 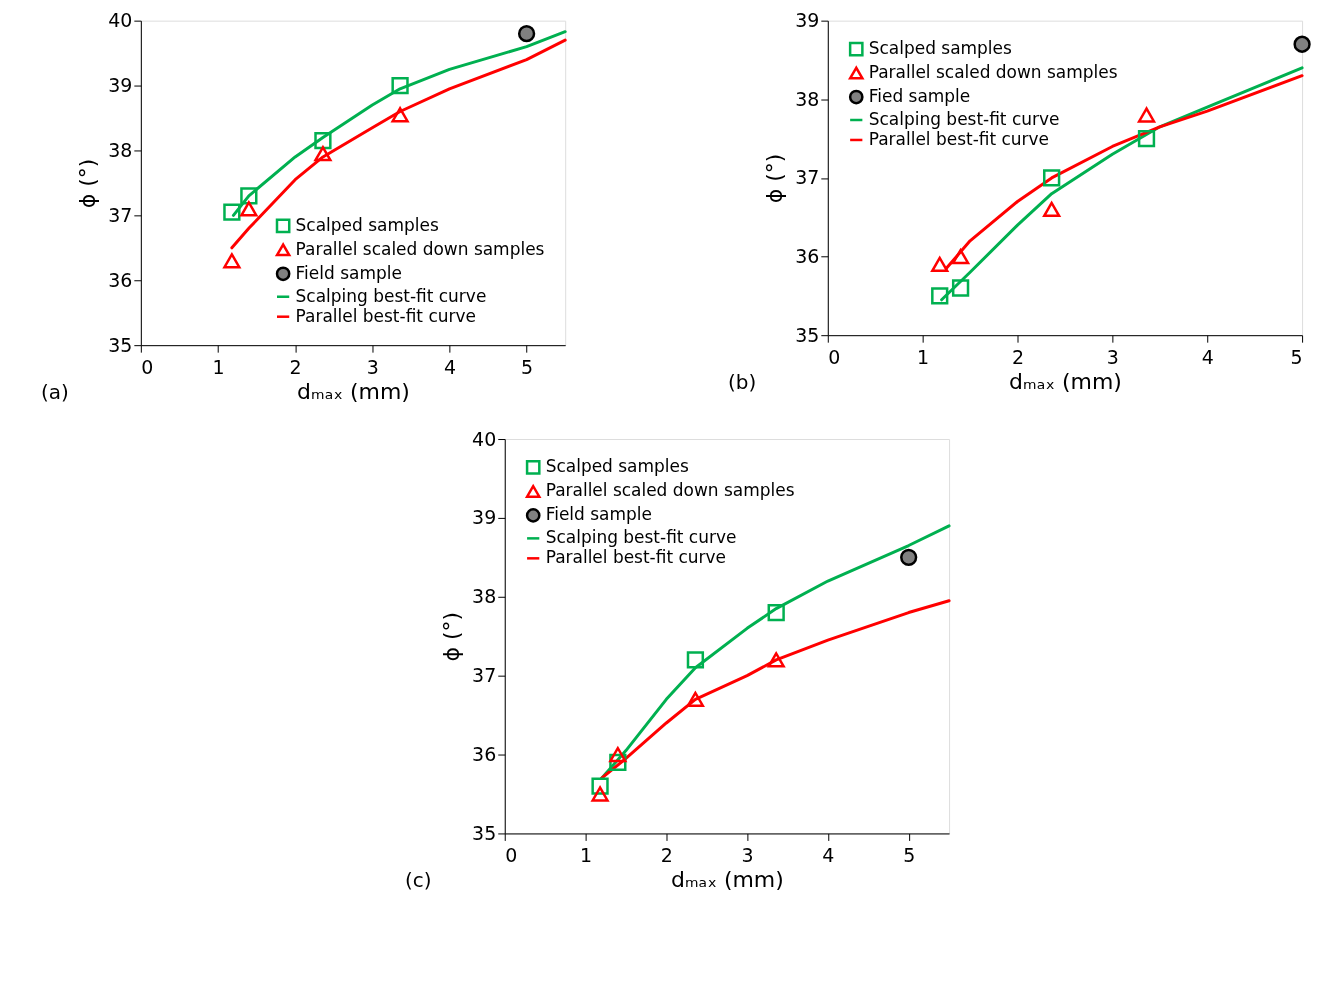 What do you see at coordinates (418, 880) in the screenshot?
I see `text: (c)` at bounding box center [418, 880].